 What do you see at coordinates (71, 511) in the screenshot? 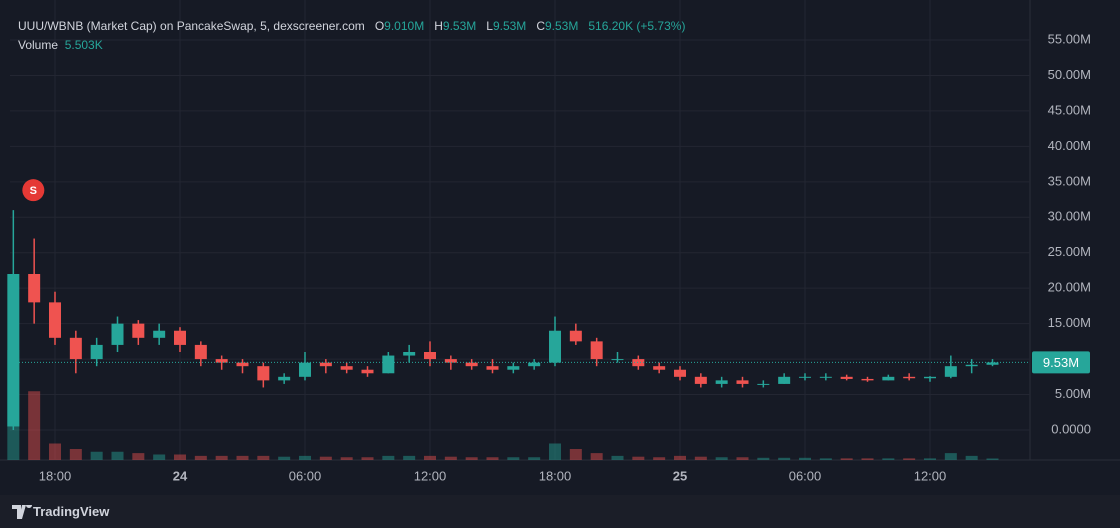
I see `brand: TradingView` at bounding box center [71, 511].